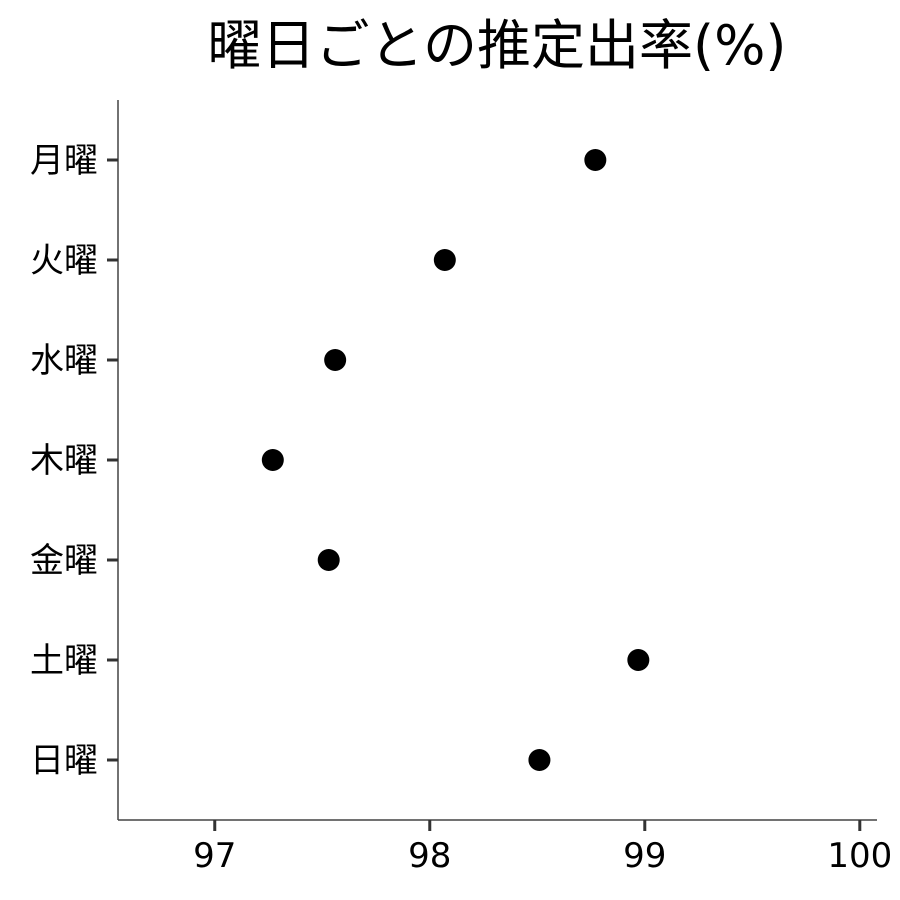 The image size is (900, 900). I want to click on y-tick-label: 木曜, so click(64, 461).